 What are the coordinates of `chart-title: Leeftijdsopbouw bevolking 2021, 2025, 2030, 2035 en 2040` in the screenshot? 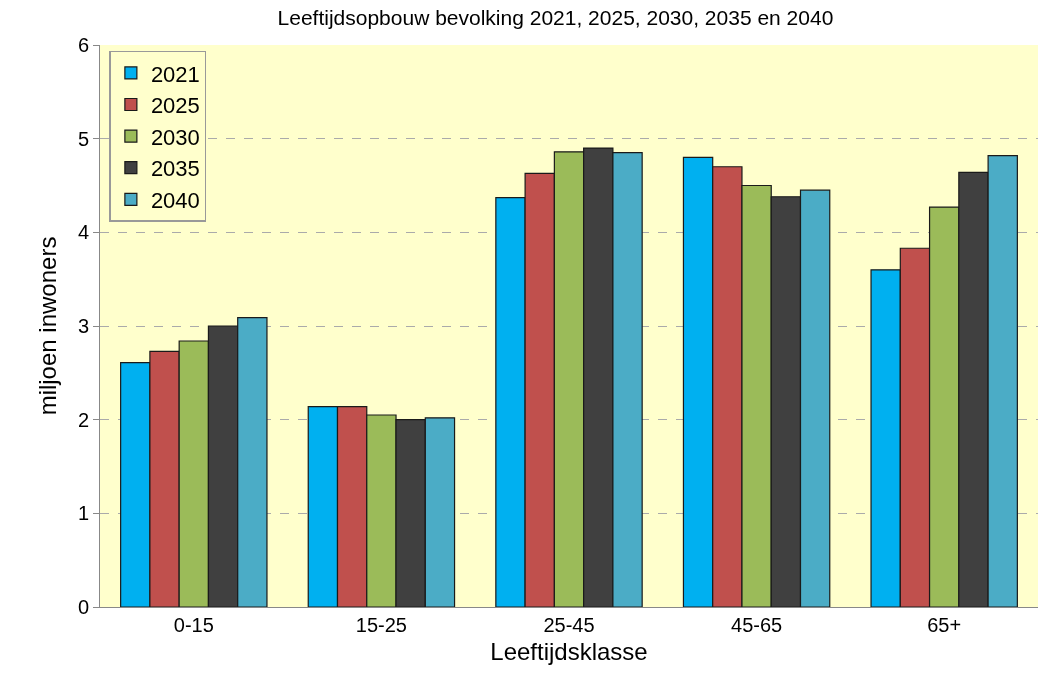 It's located at (555, 18).